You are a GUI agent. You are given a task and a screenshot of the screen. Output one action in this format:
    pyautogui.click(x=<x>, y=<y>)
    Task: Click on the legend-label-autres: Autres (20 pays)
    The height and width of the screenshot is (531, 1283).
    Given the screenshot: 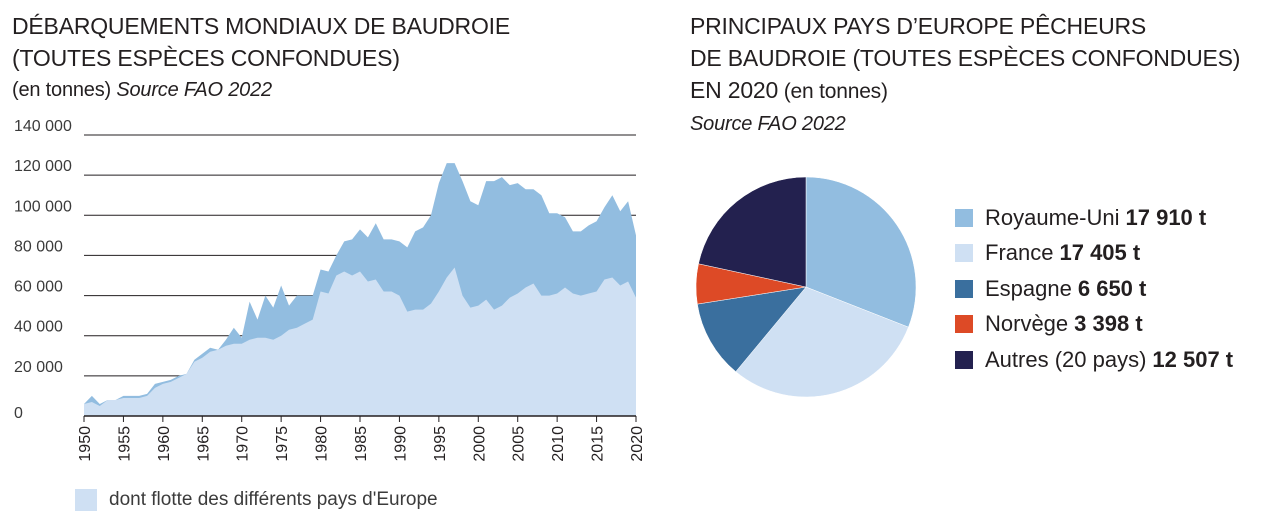 What is the action you would take?
    pyautogui.click(x=1066, y=359)
    